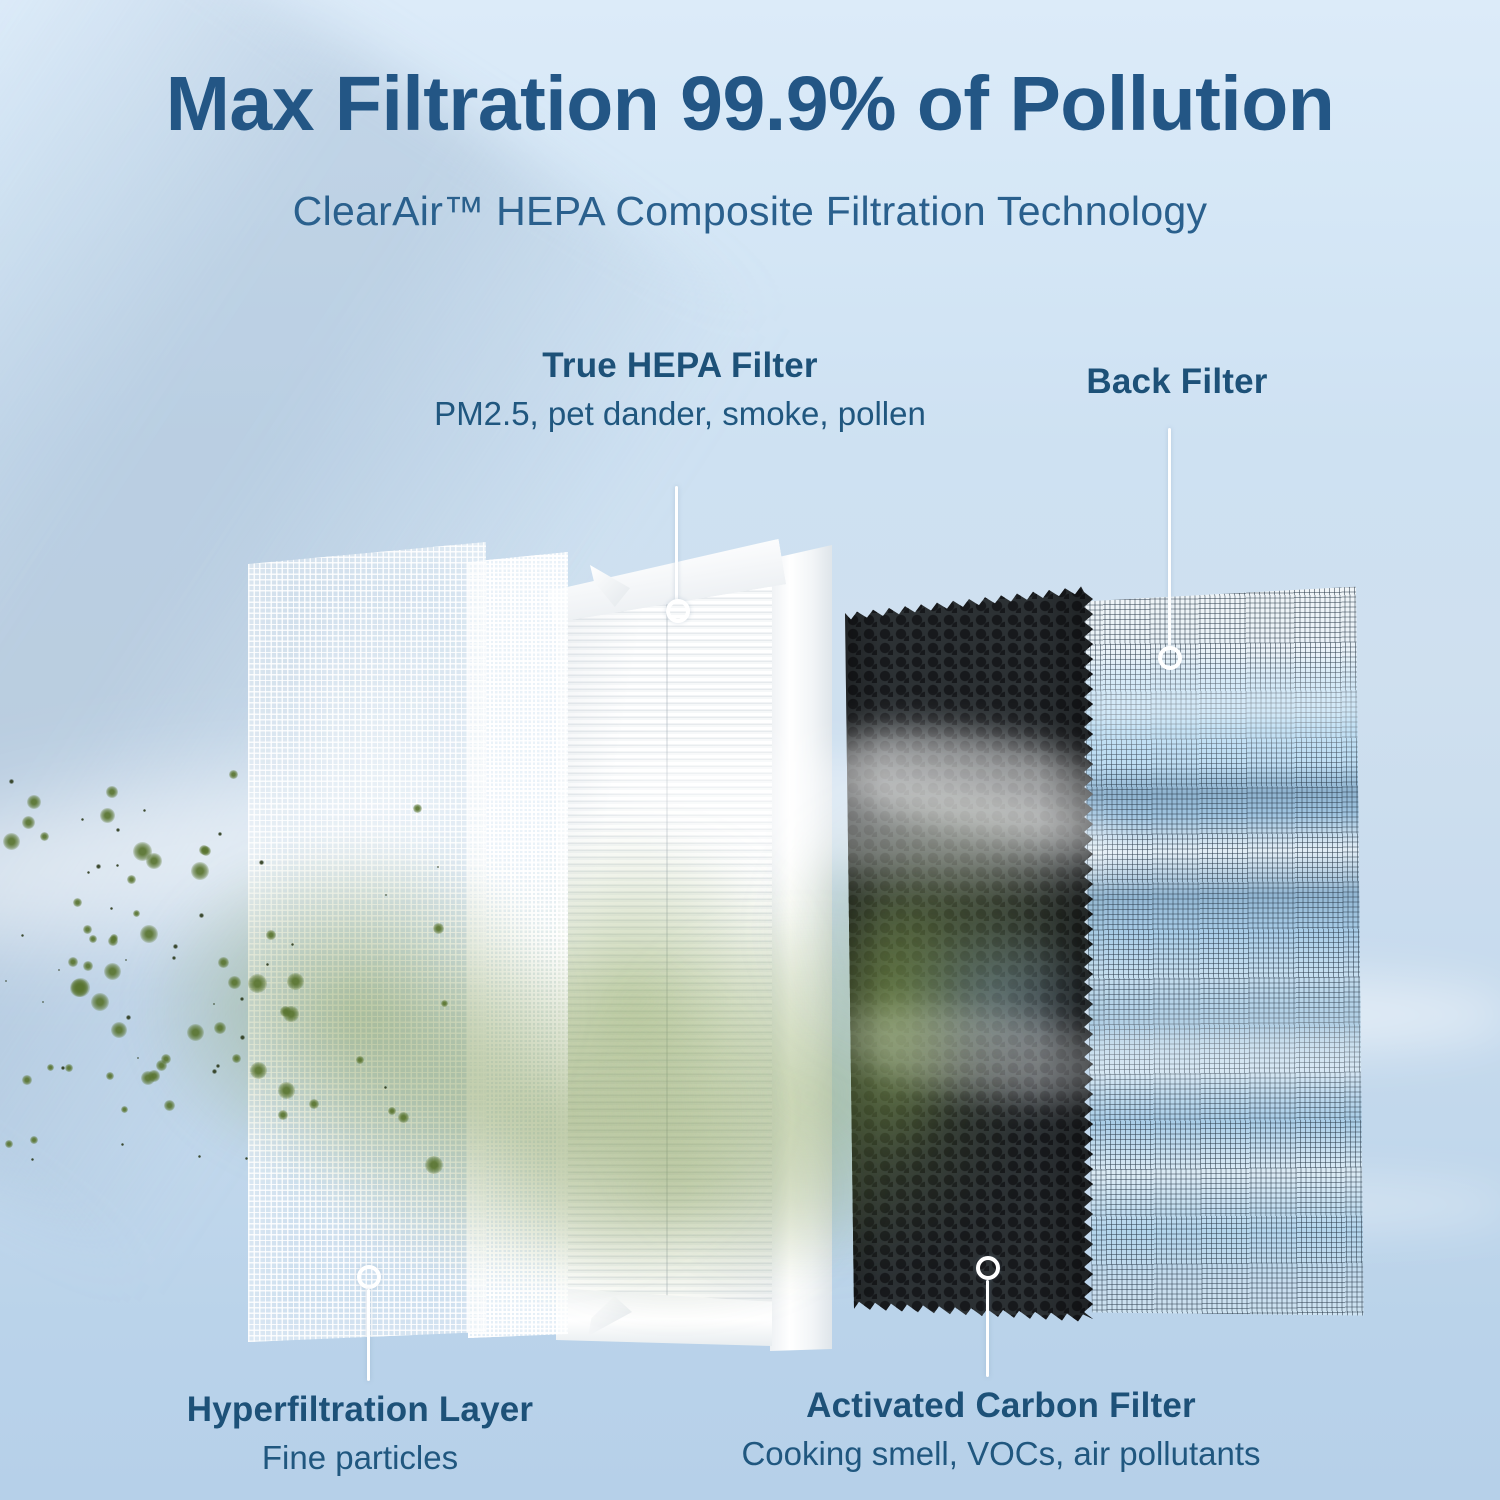  I want to click on hyperfiltration-label: Hyperfiltration Layer, so click(360, 1409).